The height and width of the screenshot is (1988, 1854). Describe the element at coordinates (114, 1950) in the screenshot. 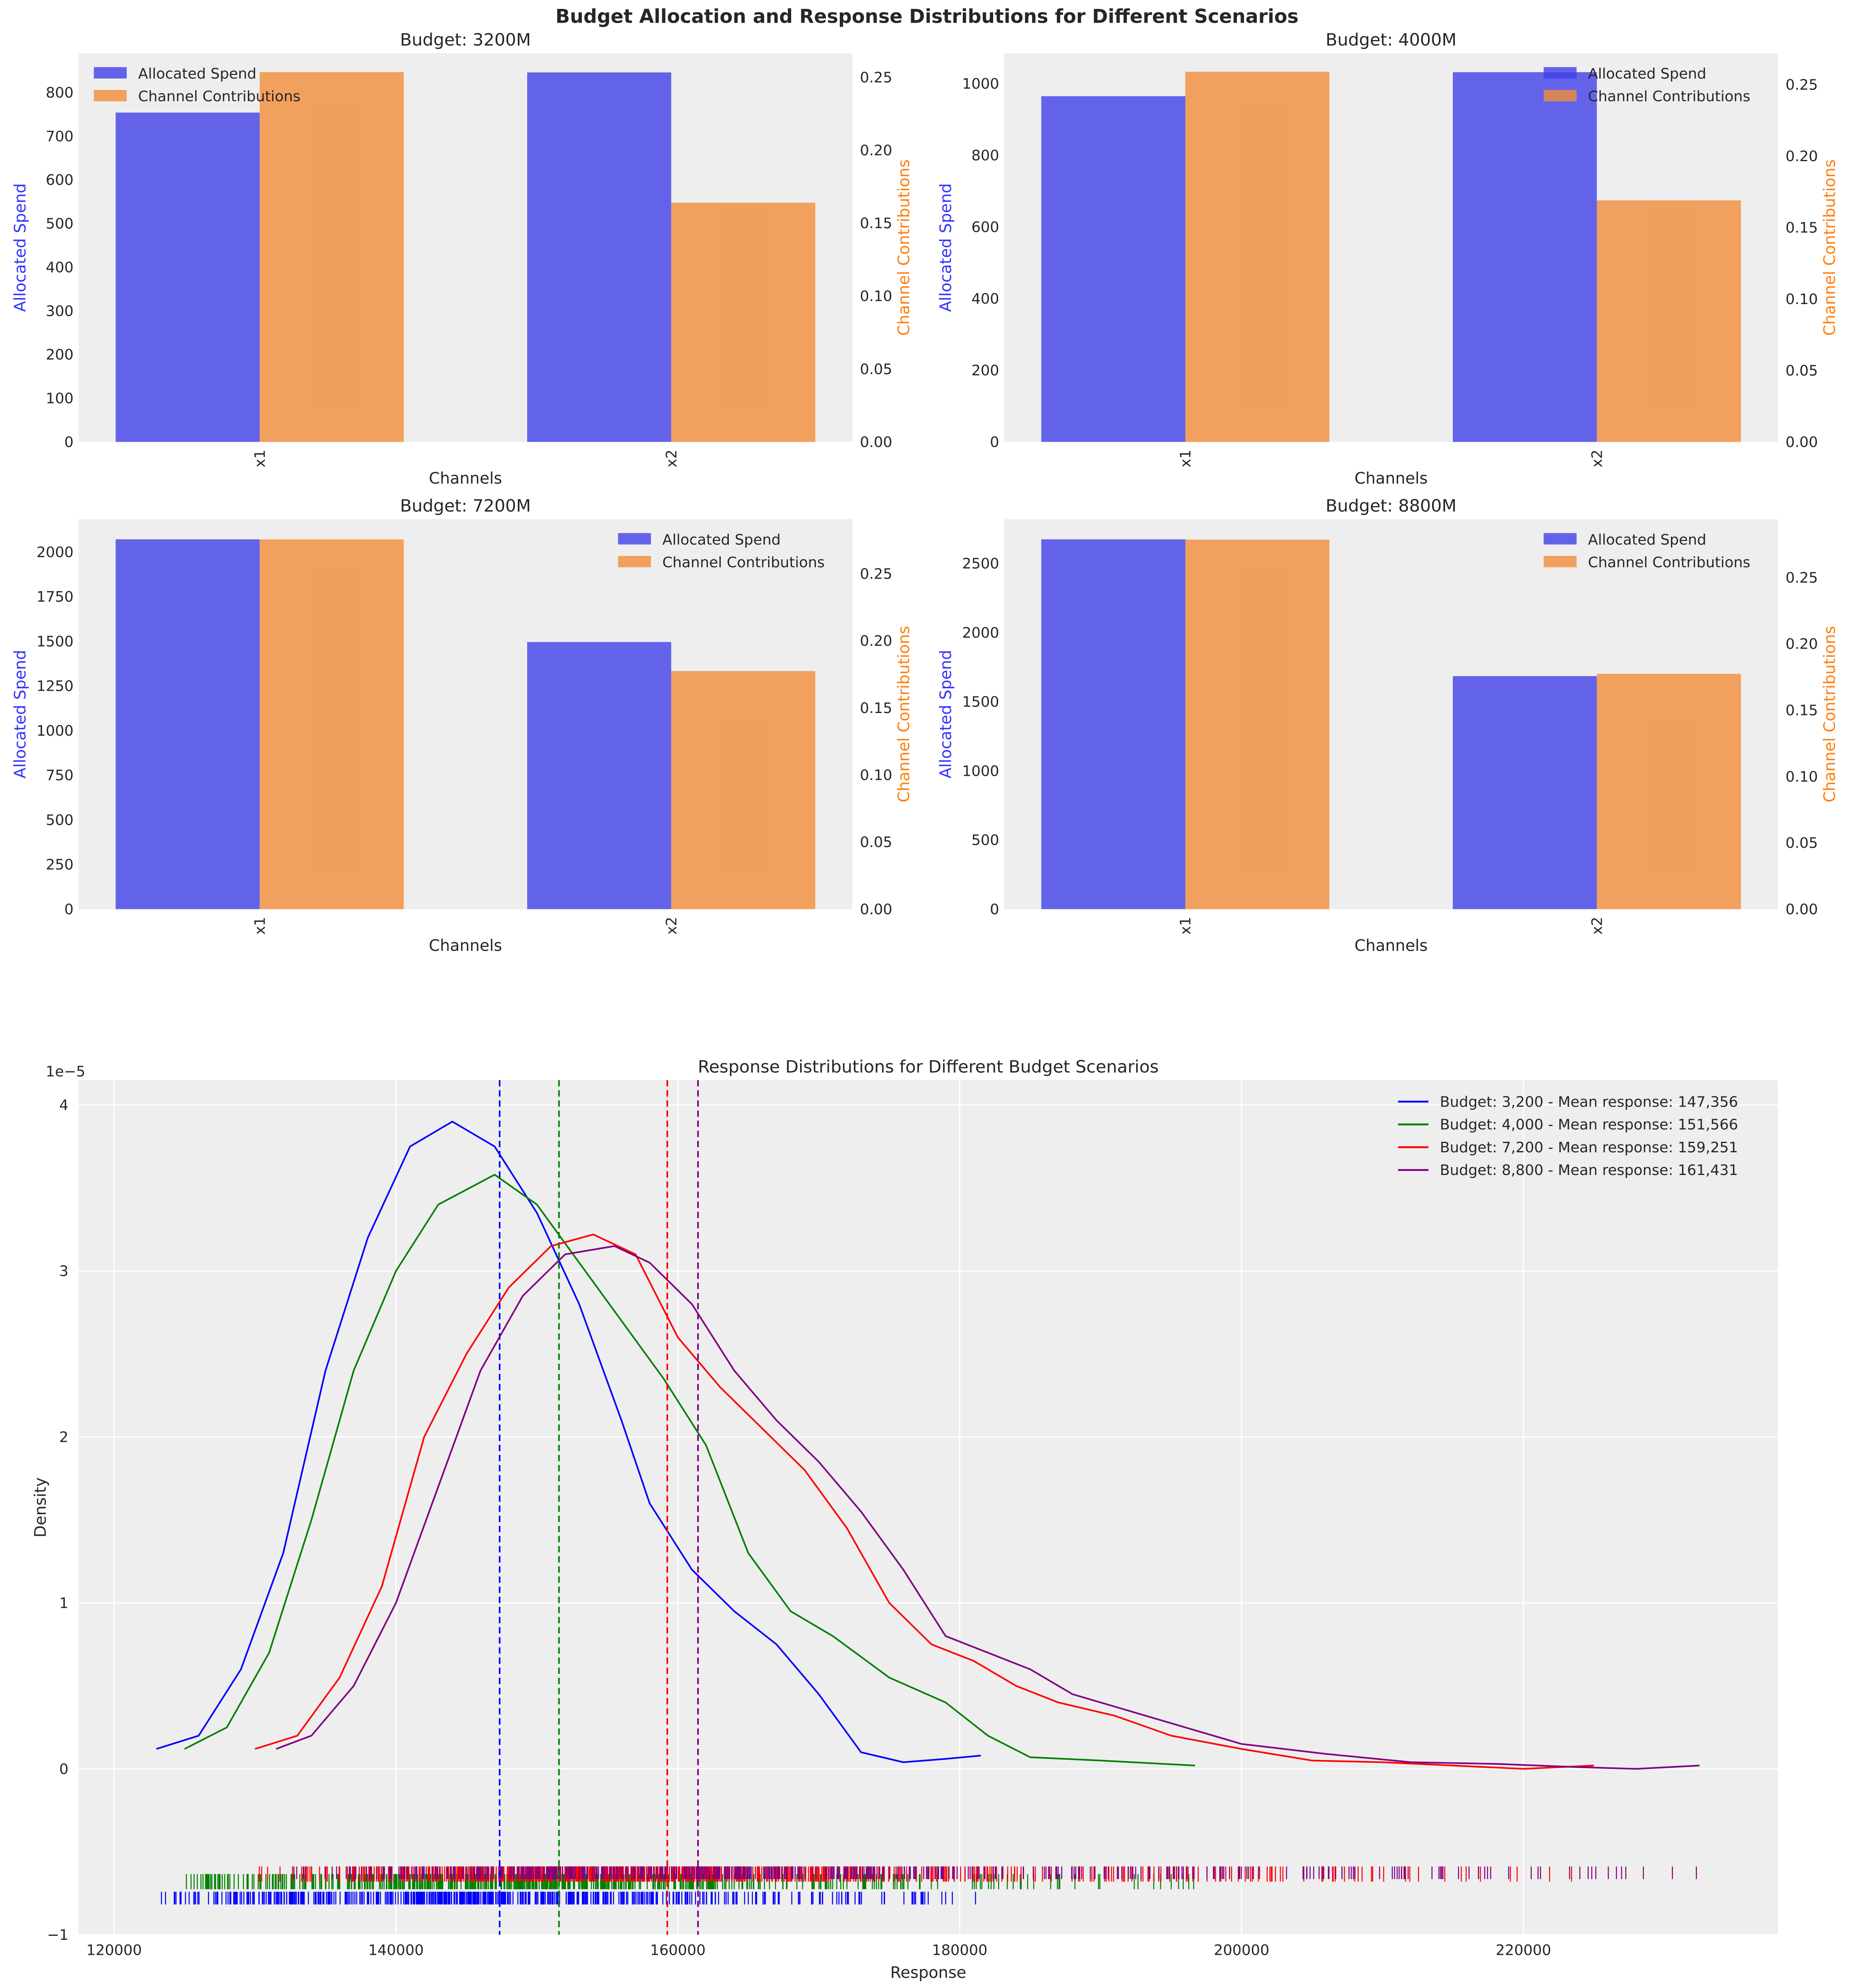

I see `x-tick-label: 120000` at that location.